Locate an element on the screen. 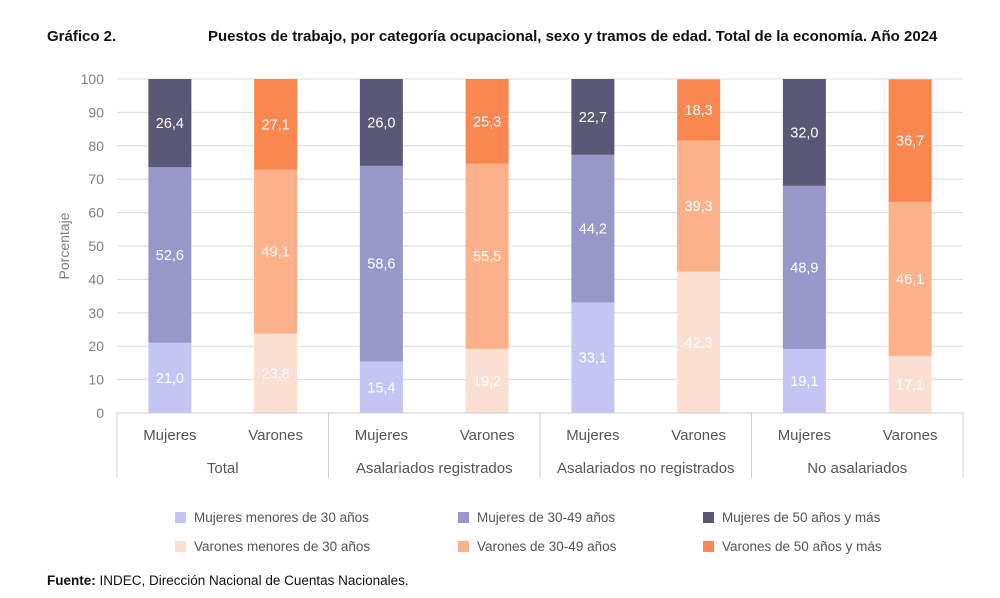 The height and width of the screenshot is (598, 1000). legend-label: Varones de 30-49 años is located at coordinates (547, 546).